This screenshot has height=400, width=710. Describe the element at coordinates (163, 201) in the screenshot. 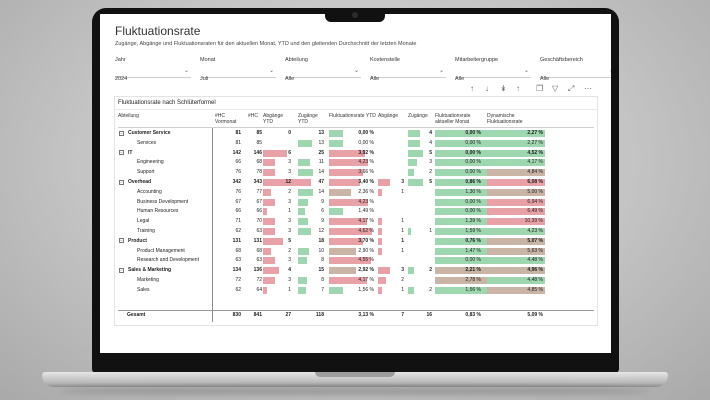

I see `row-label: Business Development` at that location.